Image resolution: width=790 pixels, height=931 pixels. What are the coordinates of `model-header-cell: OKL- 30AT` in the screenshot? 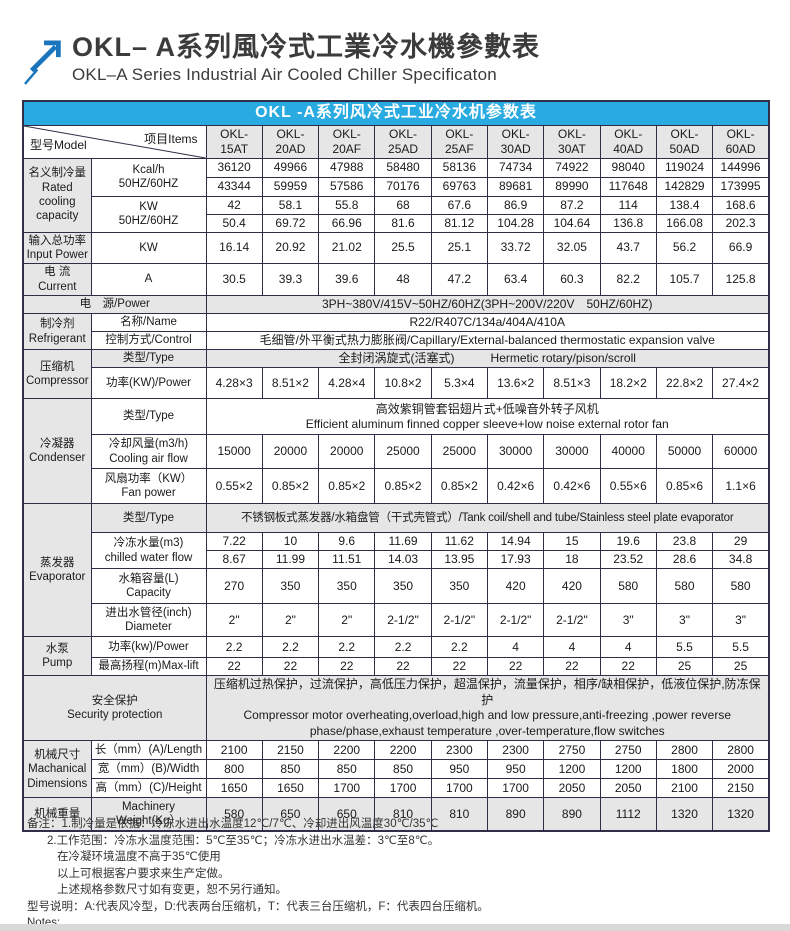 It's located at (572, 141).